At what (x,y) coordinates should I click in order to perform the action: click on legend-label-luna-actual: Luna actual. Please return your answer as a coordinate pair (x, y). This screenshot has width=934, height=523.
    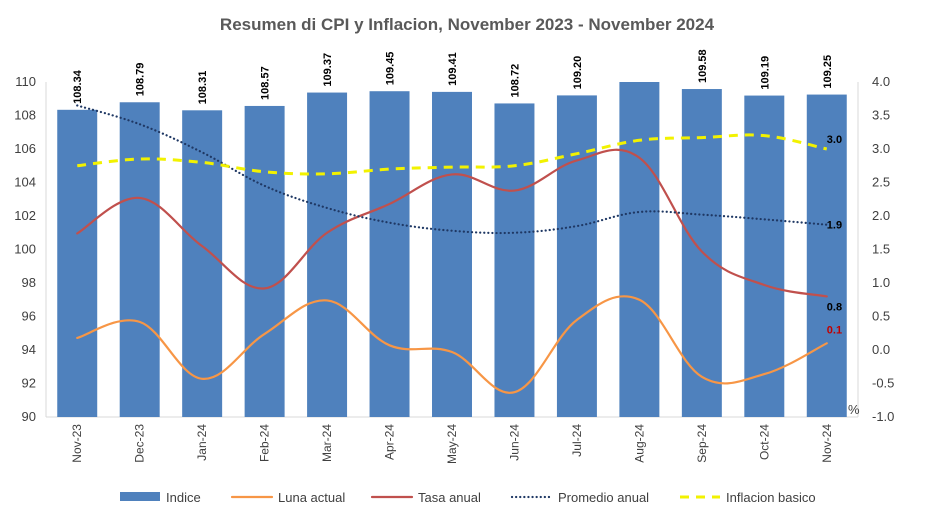
    Looking at the image, I should click on (311, 497).